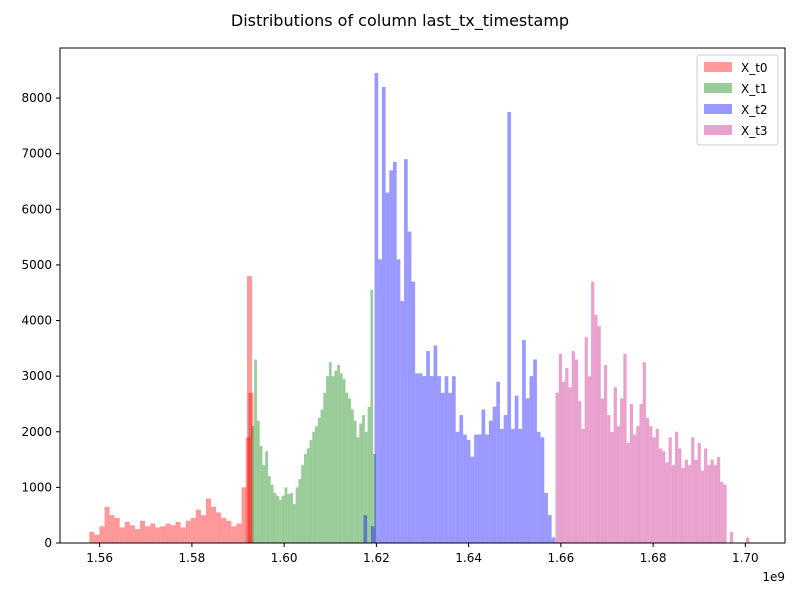 The width and height of the screenshot is (800, 600). What do you see at coordinates (36, 154) in the screenshot?
I see `y-tick-label: 7000` at bounding box center [36, 154].